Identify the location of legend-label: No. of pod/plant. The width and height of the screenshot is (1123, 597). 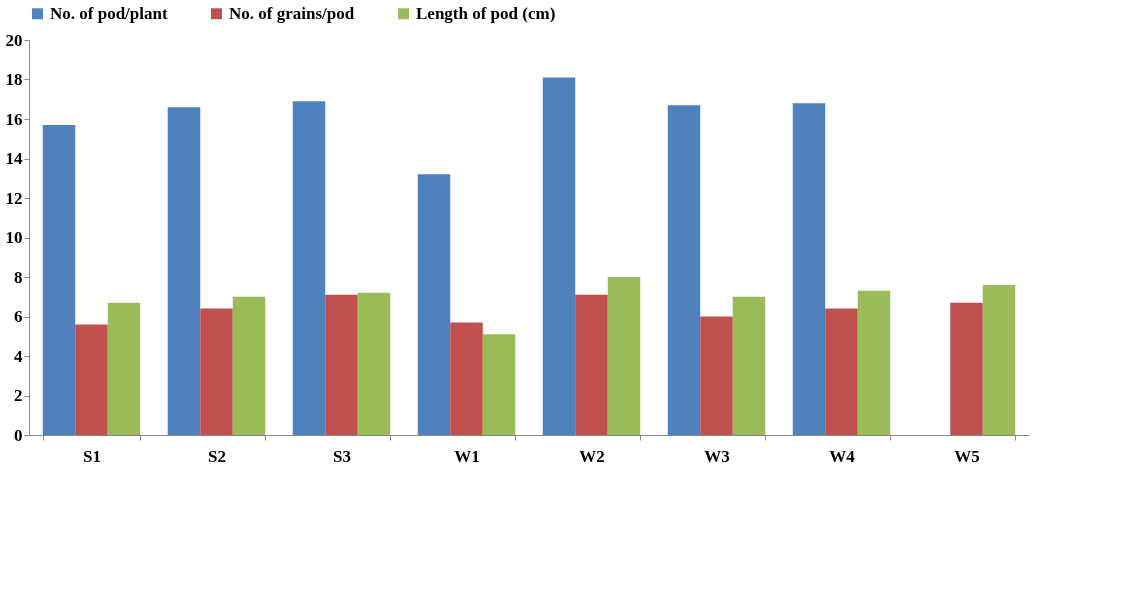
(109, 13).